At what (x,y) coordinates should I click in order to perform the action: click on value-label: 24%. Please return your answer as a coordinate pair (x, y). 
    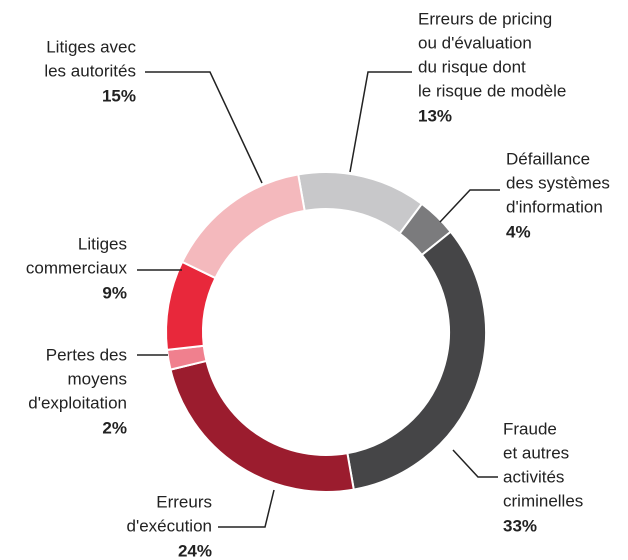
    Looking at the image, I should click on (195, 550).